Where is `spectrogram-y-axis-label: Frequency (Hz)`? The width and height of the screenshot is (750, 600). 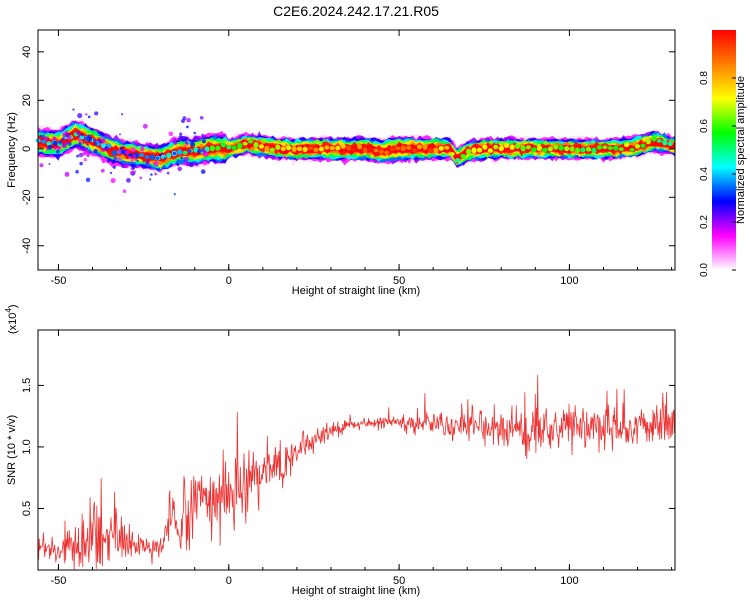 spectrogram-y-axis-label: Frequency (Hz) is located at coordinates (12, 150).